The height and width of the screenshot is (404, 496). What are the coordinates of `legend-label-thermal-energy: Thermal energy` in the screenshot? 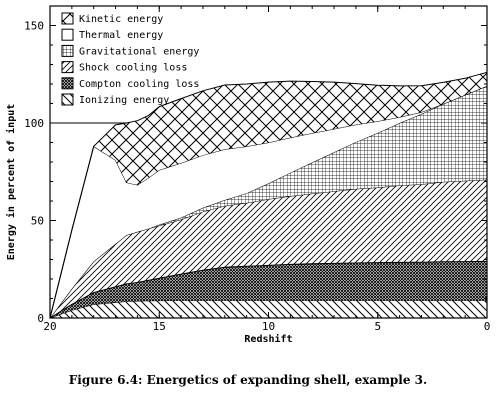 It's located at (121, 35).